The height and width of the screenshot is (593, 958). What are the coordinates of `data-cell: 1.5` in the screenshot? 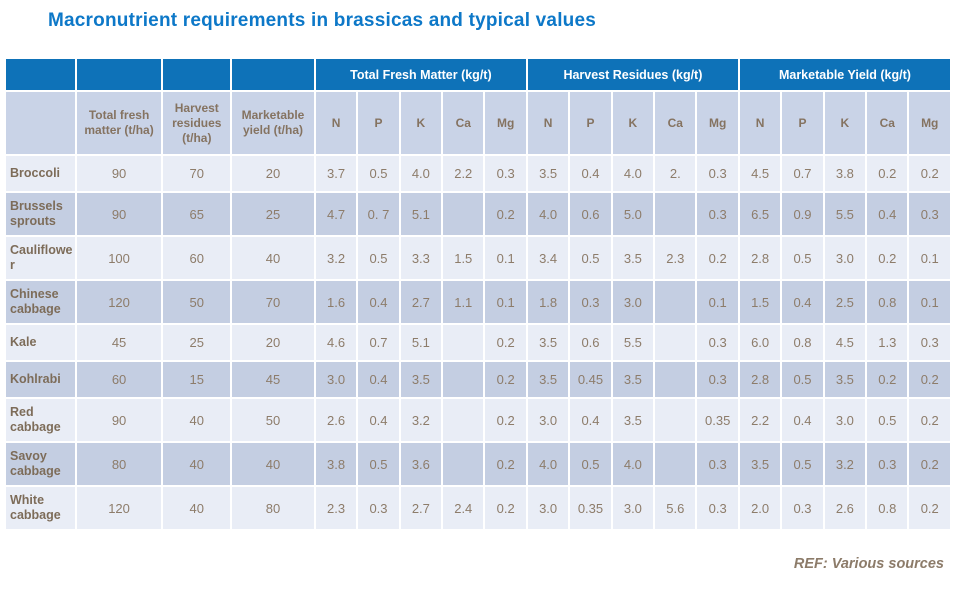 It's located at (463, 258).